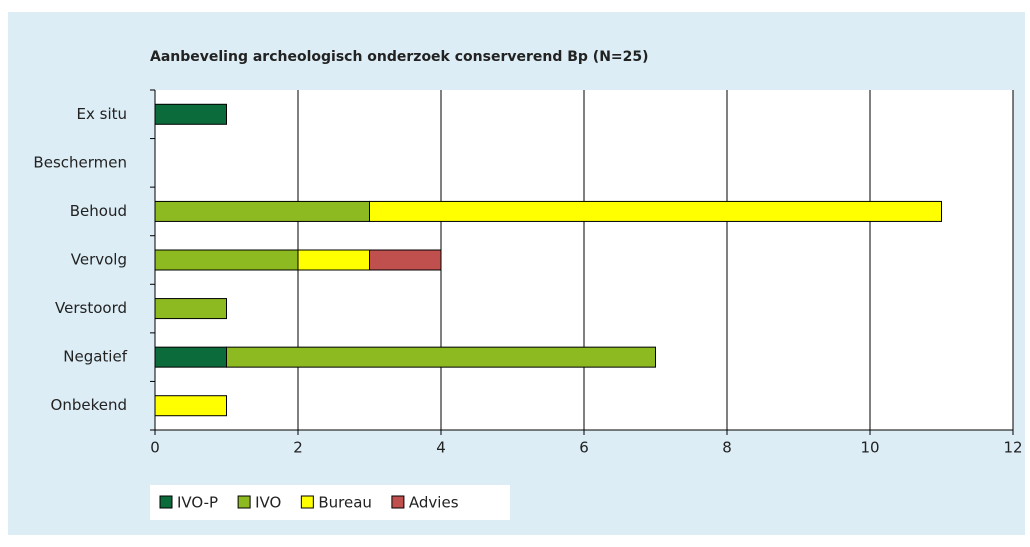 The image size is (1030, 547). I want to click on x-tick-label: 2, so click(298, 448).